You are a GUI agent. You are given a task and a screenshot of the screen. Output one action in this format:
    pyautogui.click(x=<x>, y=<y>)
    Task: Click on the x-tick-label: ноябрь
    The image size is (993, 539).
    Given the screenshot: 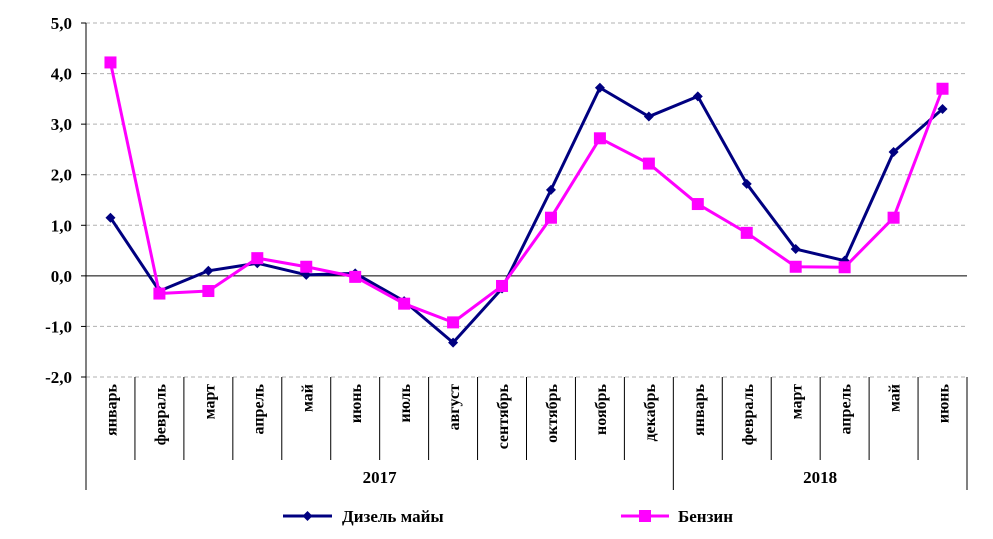 What is the action you would take?
    pyautogui.click(x=601, y=408)
    